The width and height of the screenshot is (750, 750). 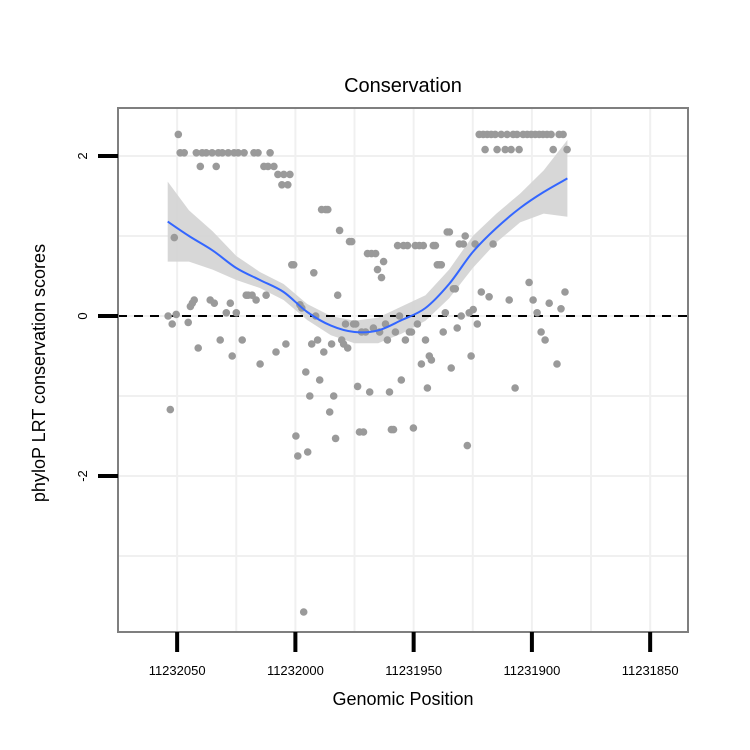 I want to click on x-axis-ticks: 11232050 11232000 11231950 11231900 11231850, so click(x=414, y=655).